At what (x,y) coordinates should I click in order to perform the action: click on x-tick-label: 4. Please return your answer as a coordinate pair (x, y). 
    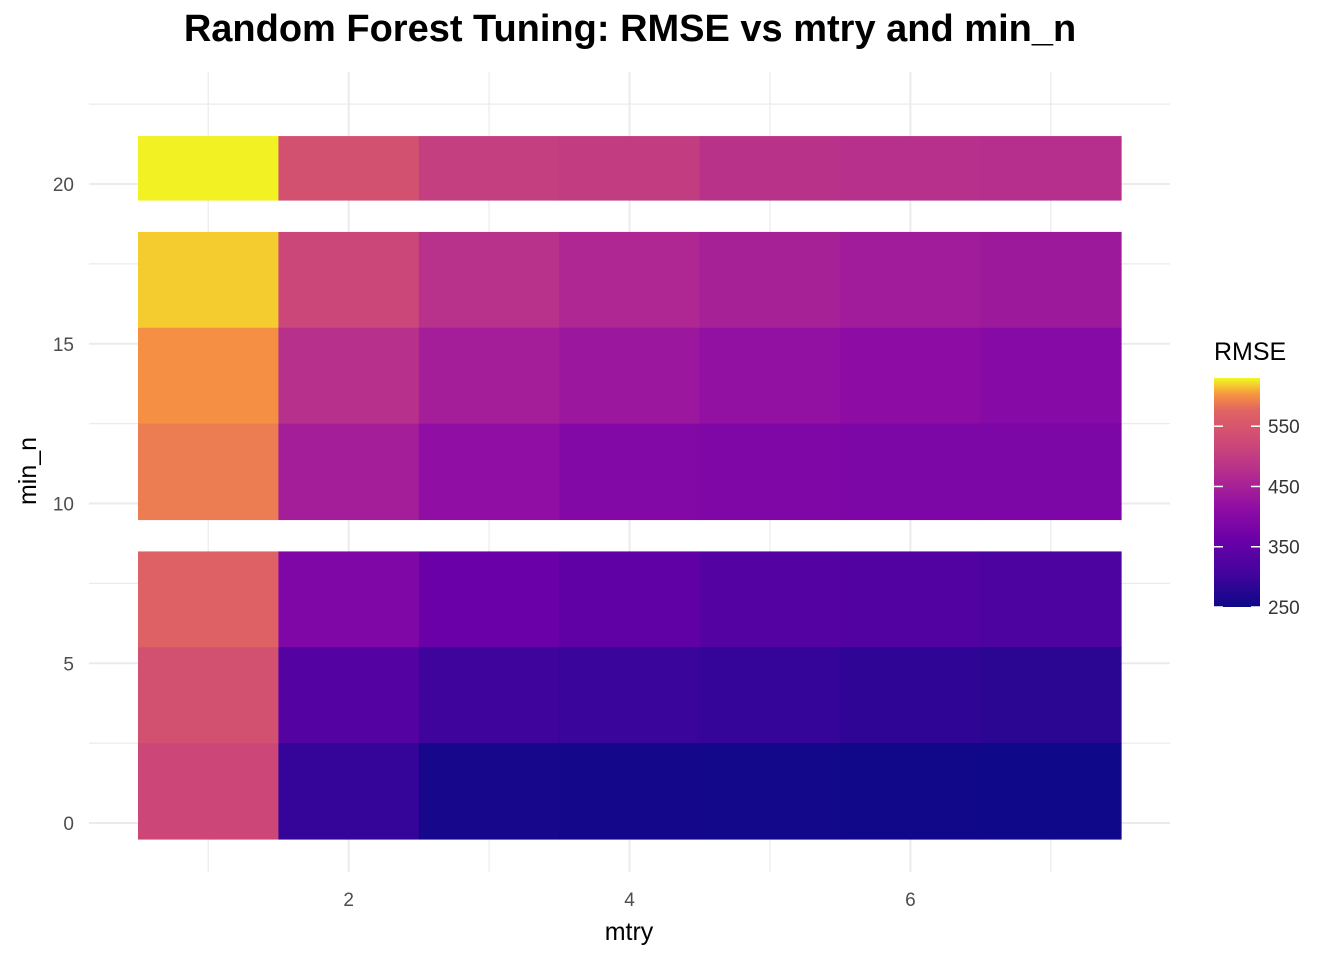
    Looking at the image, I should click on (629, 900).